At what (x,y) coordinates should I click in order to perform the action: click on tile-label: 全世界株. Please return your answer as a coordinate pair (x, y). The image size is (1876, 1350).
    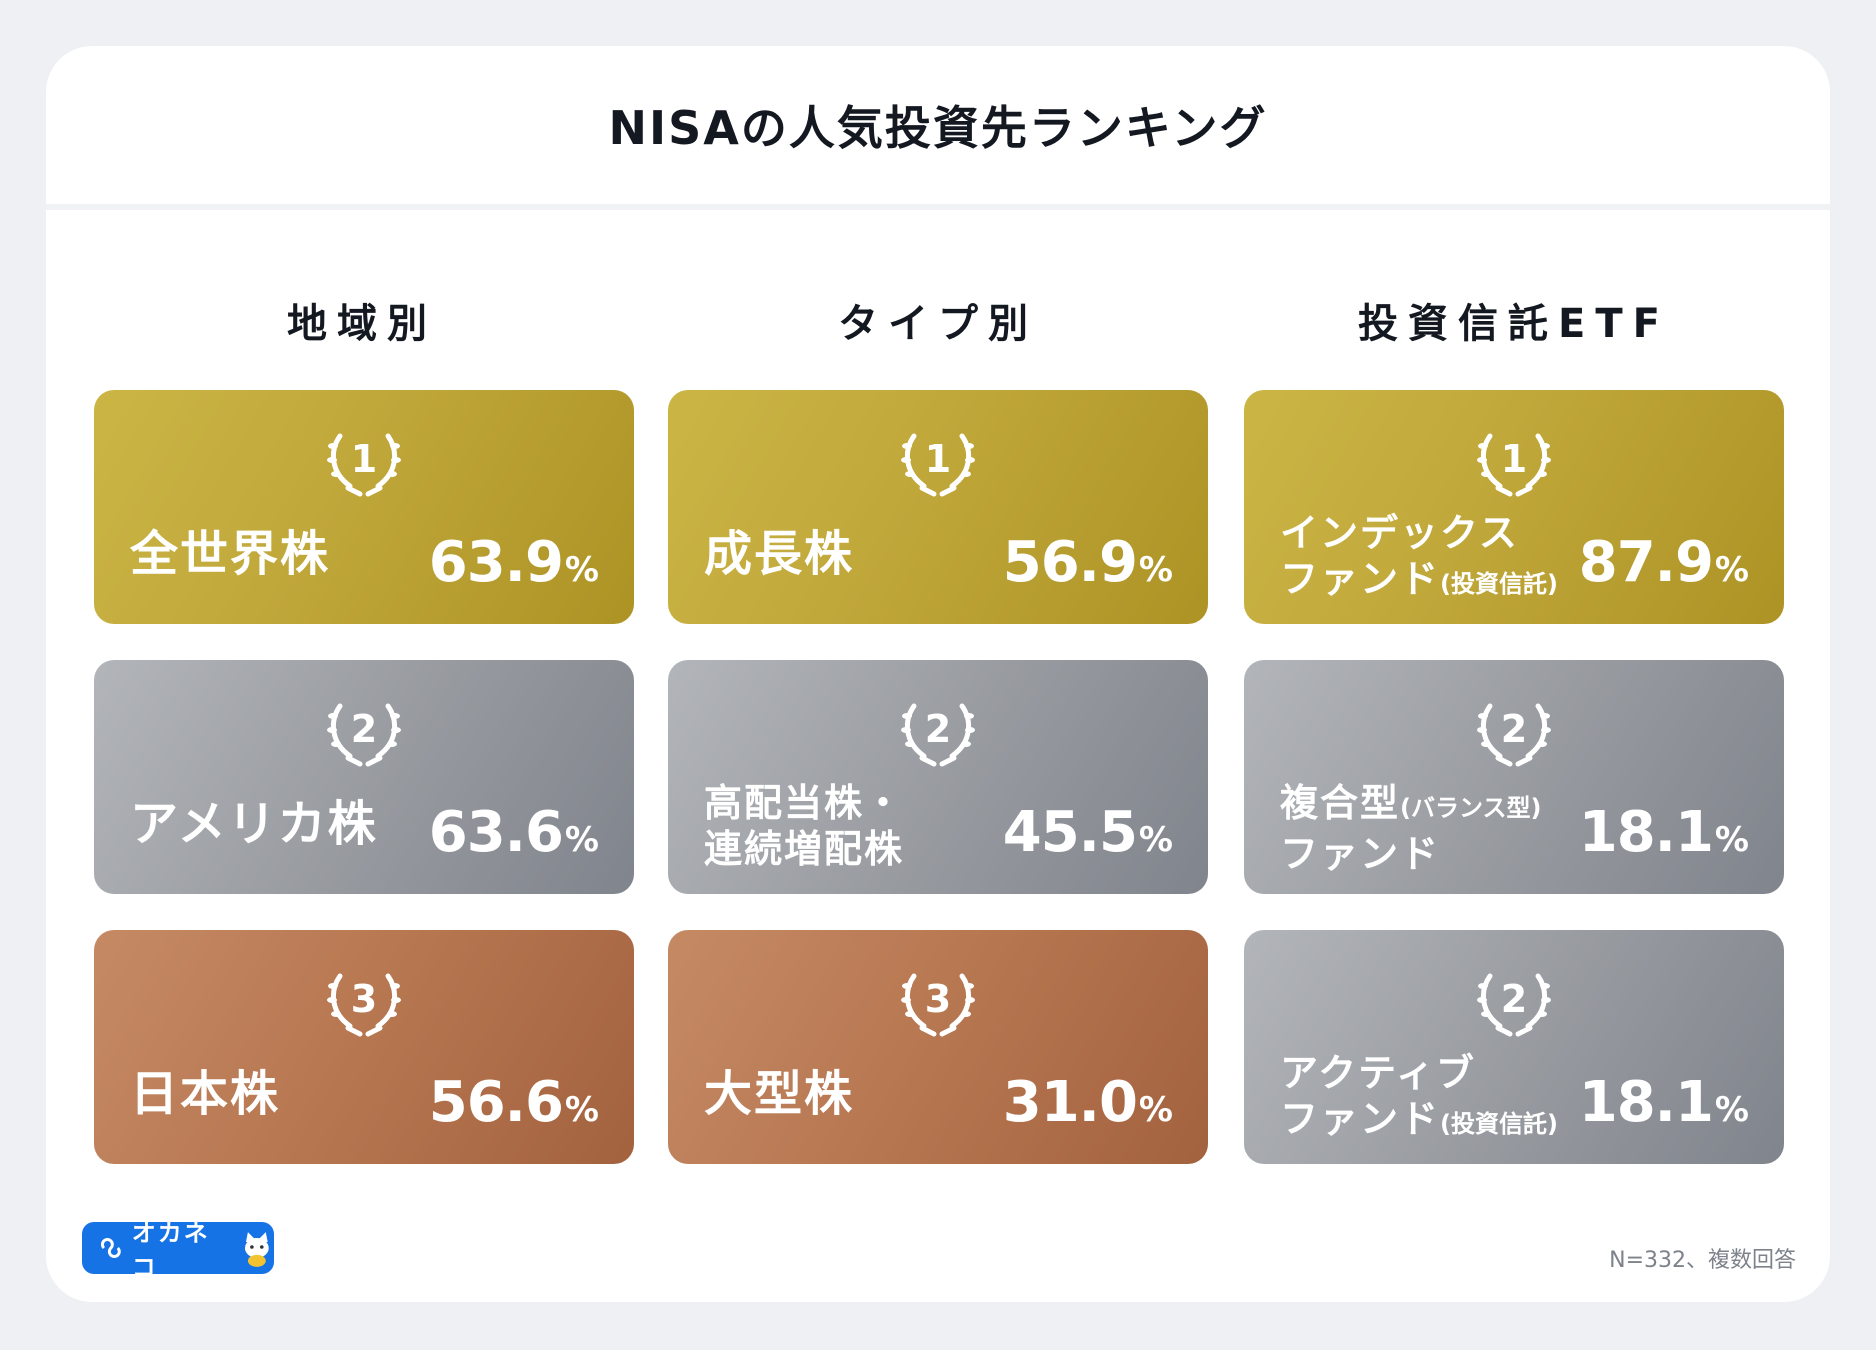
    Looking at the image, I should click on (230, 554).